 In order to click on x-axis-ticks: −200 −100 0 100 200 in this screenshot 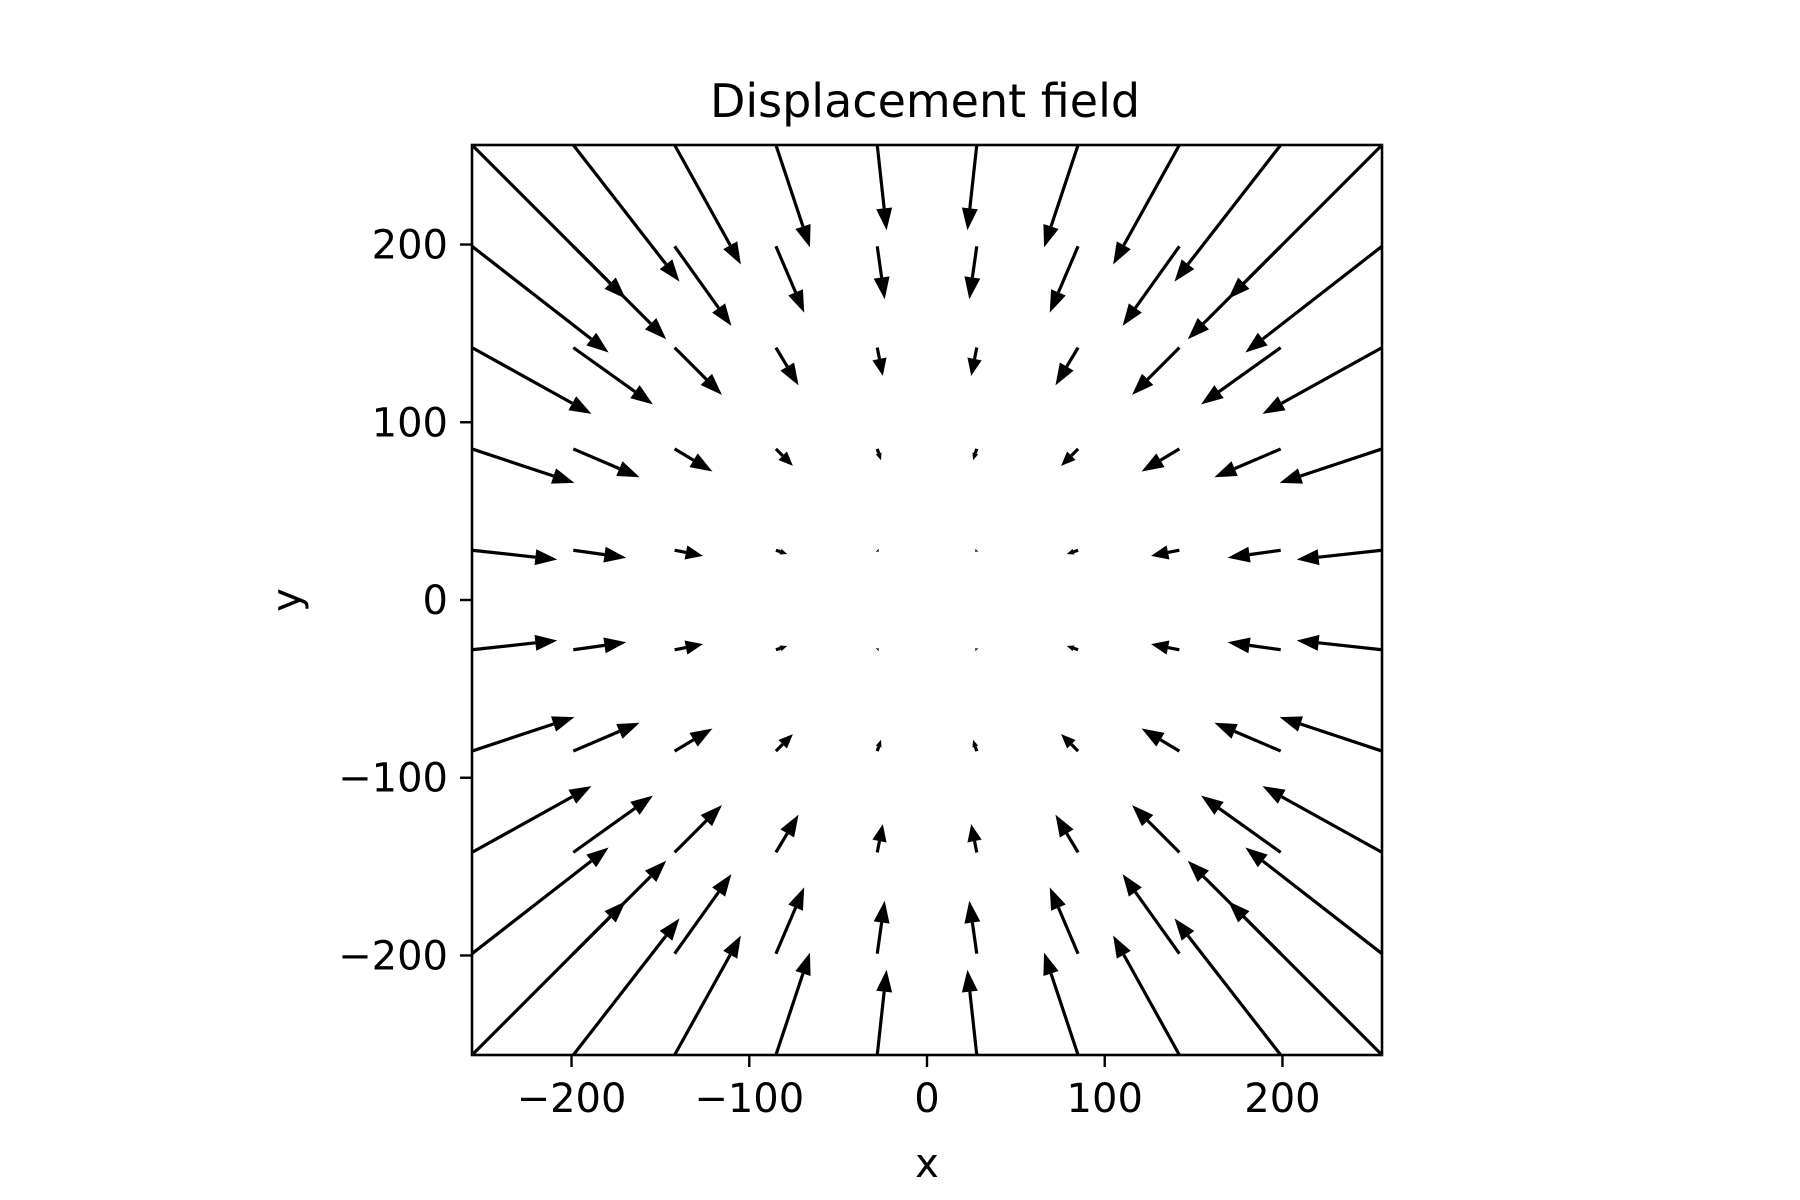, I will do `click(919, 1088)`.